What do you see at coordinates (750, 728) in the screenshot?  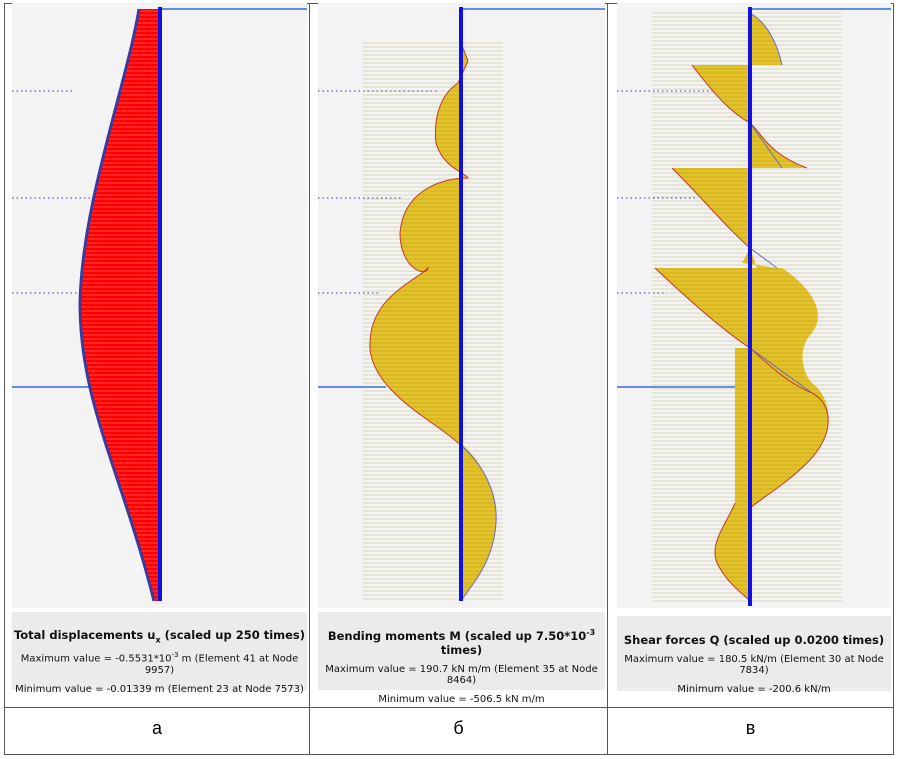 I see `label-c: в` at bounding box center [750, 728].